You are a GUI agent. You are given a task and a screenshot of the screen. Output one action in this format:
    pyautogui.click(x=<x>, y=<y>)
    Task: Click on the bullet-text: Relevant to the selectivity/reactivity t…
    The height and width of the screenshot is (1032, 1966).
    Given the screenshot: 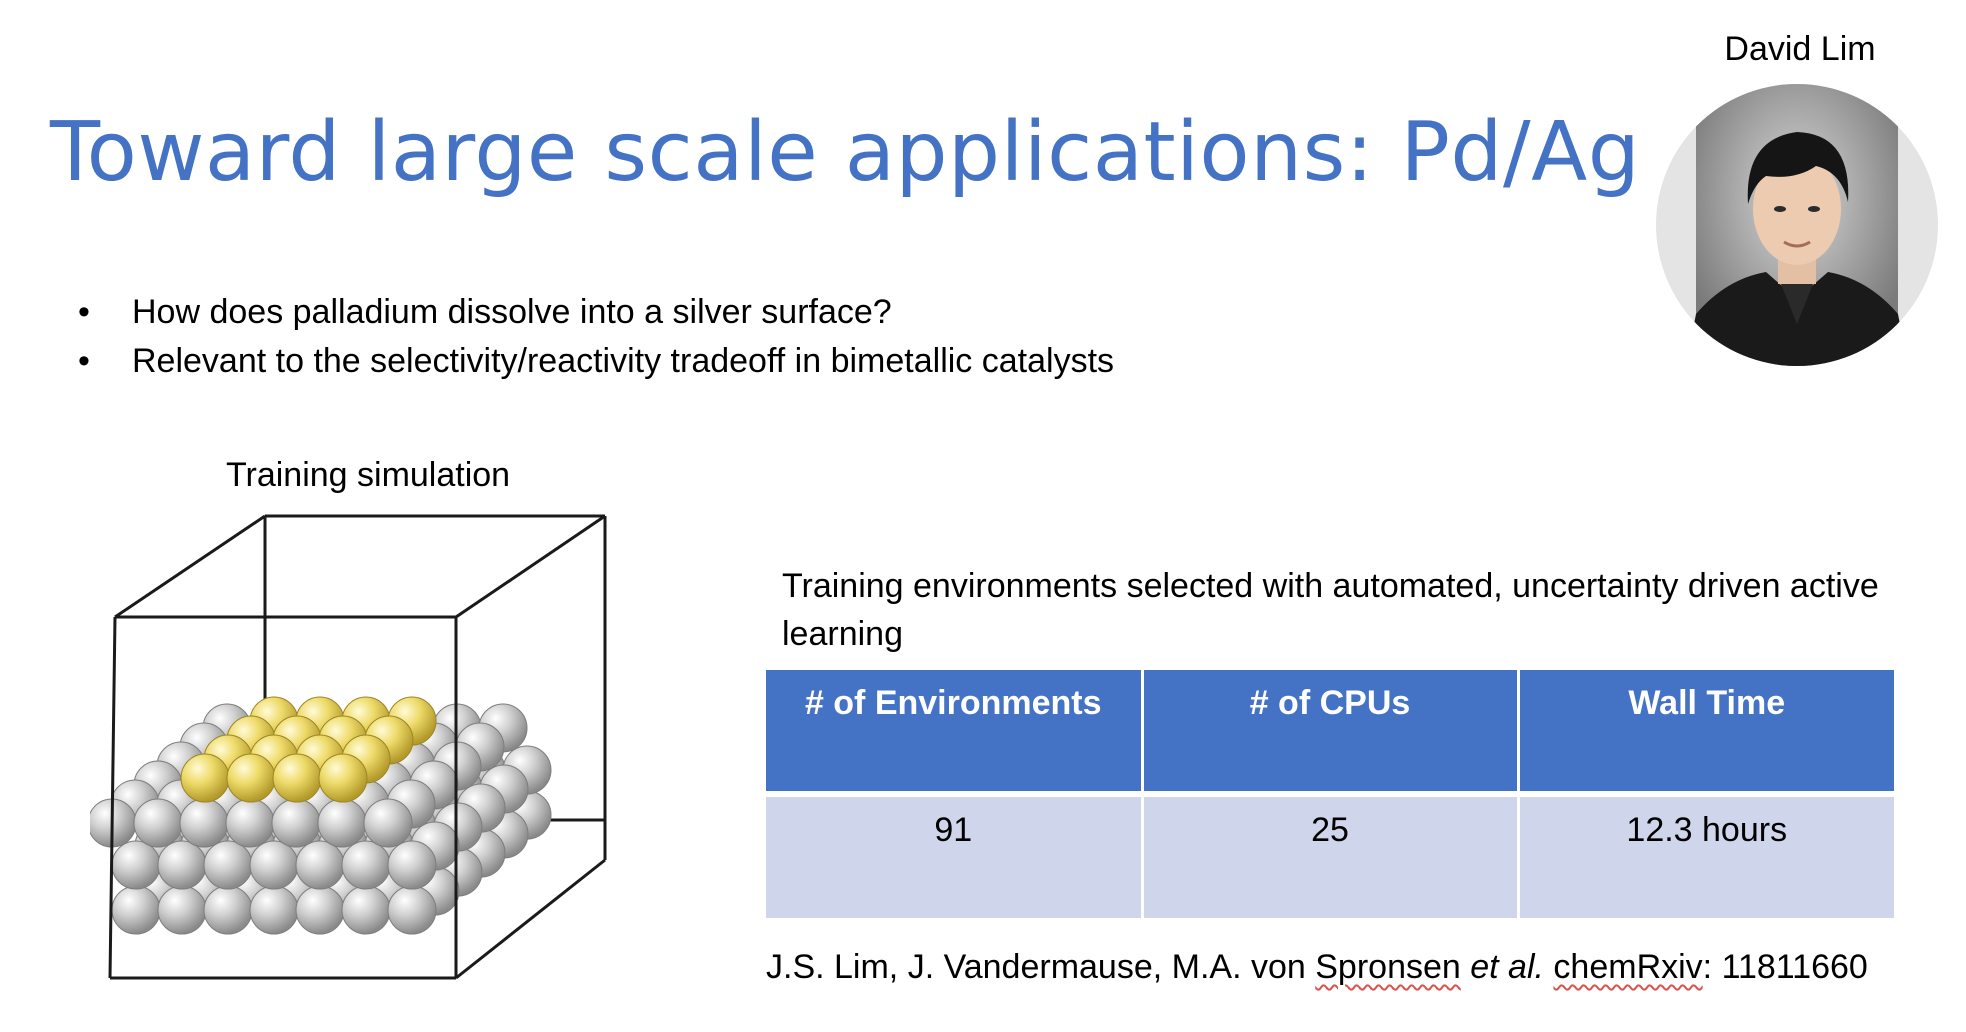 What is the action you would take?
    pyautogui.click(x=623, y=361)
    